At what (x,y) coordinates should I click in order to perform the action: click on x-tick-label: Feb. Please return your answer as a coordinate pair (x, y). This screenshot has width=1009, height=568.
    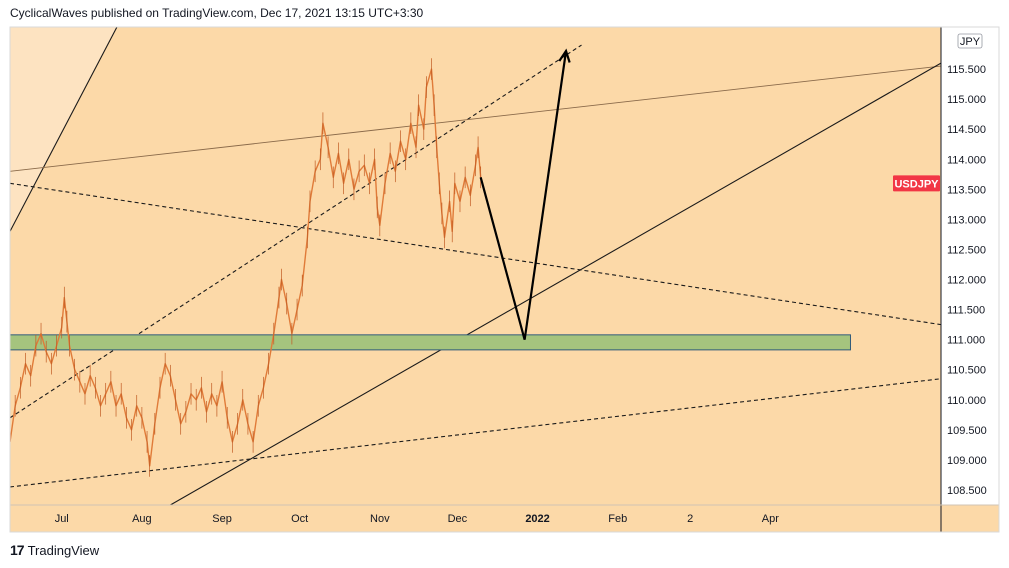
    Looking at the image, I should click on (617, 519).